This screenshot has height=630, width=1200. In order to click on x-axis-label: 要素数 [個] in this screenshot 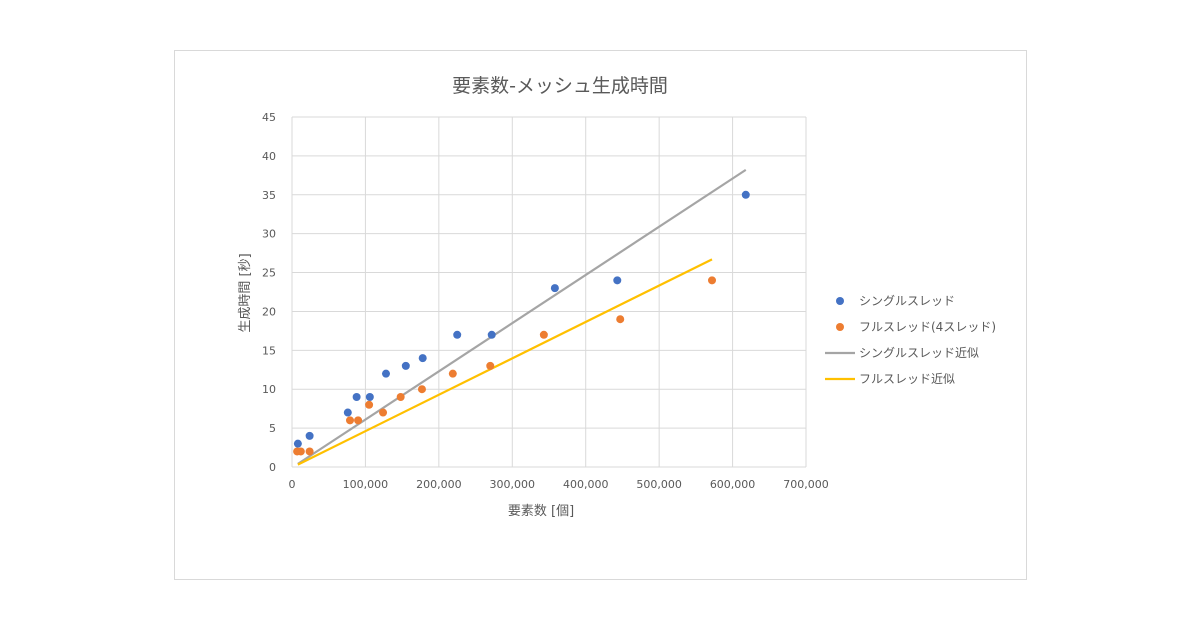, I will do `click(541, 511)`.